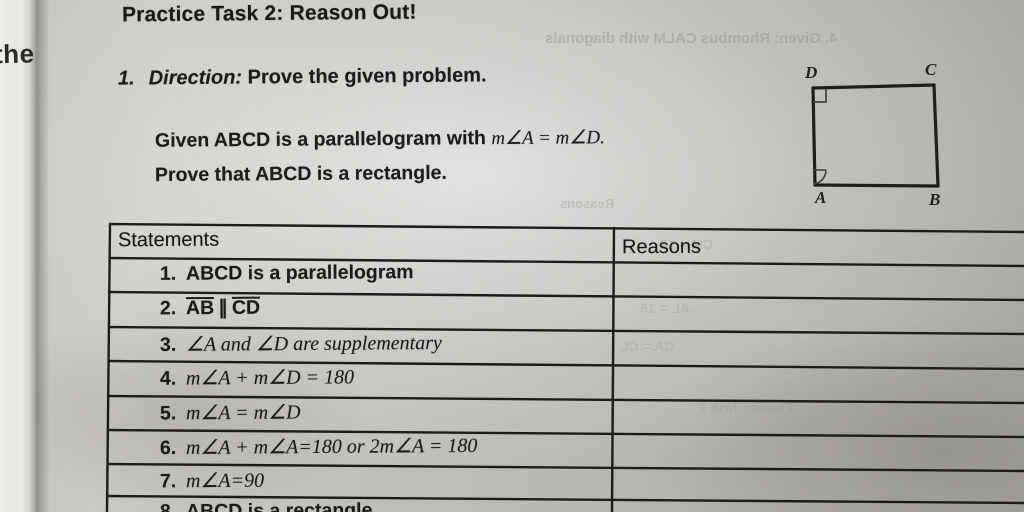  What do you see at coordinates (223, 307) in the screenshot?
I see `parallel-symbol: ∥` at bounding box center [223, 307].